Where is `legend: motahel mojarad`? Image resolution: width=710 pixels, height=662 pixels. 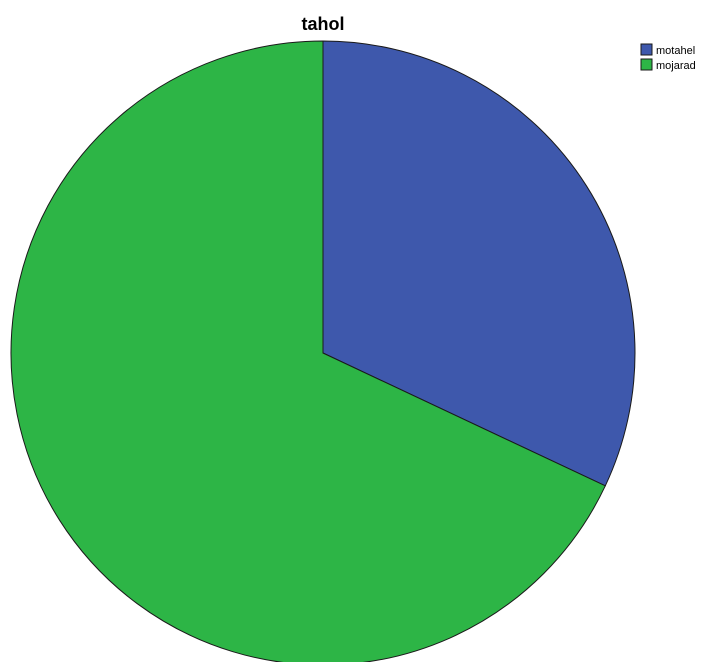 legend: motahel mojarad is located at coordinates (668, 57).